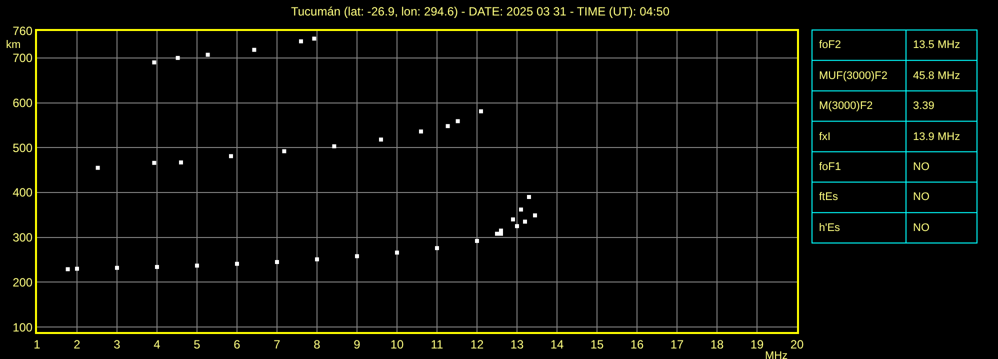 The width and height of the screenshot is (998, 359). I want to click on y-tick-label: 500, so click(22, 147).